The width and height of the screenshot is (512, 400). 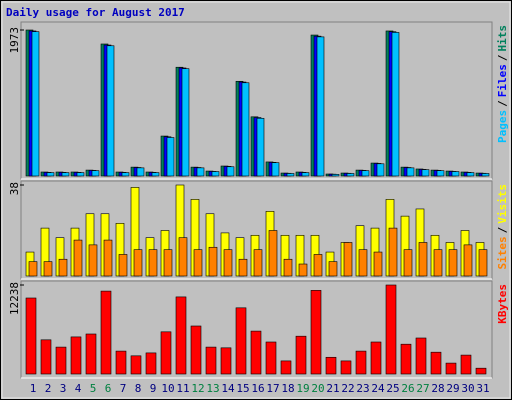 What do you see at coordinates (287, 388) in the screenshot?
I see `x-tick-label: 18` at bounding box center [287, 388].